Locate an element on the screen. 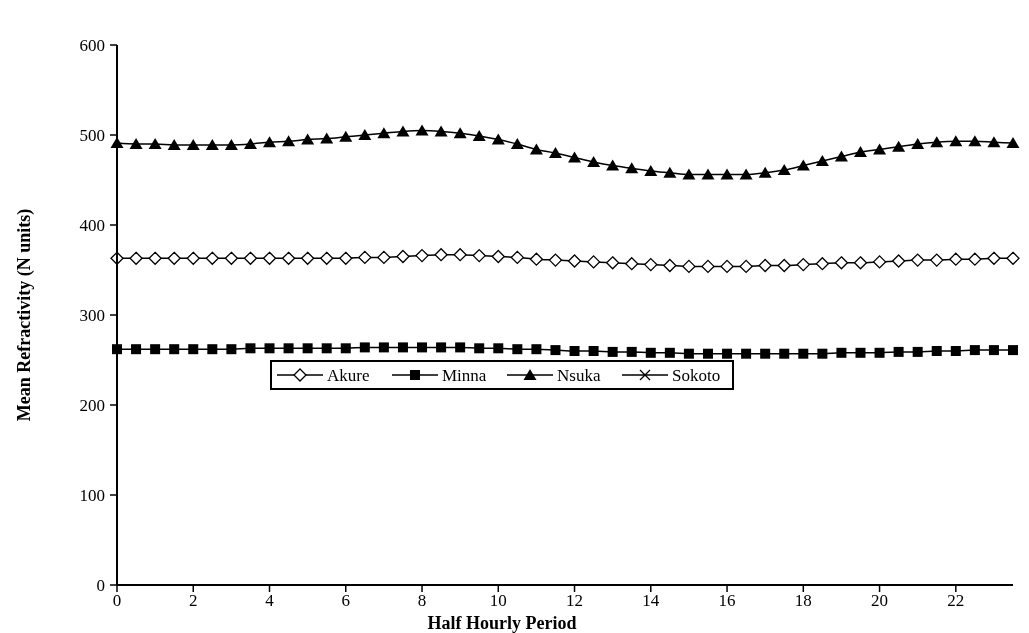 The height and width of the screenshot is (633, 1029). x-tick-label: 20 is located at coordinates (880, 600).